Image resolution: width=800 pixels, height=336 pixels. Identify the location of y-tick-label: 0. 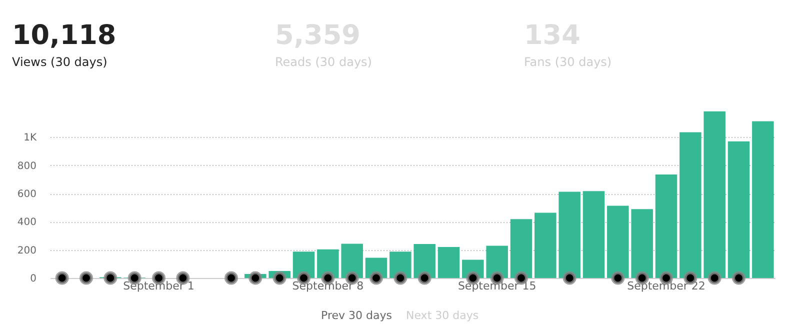
(33, 279).